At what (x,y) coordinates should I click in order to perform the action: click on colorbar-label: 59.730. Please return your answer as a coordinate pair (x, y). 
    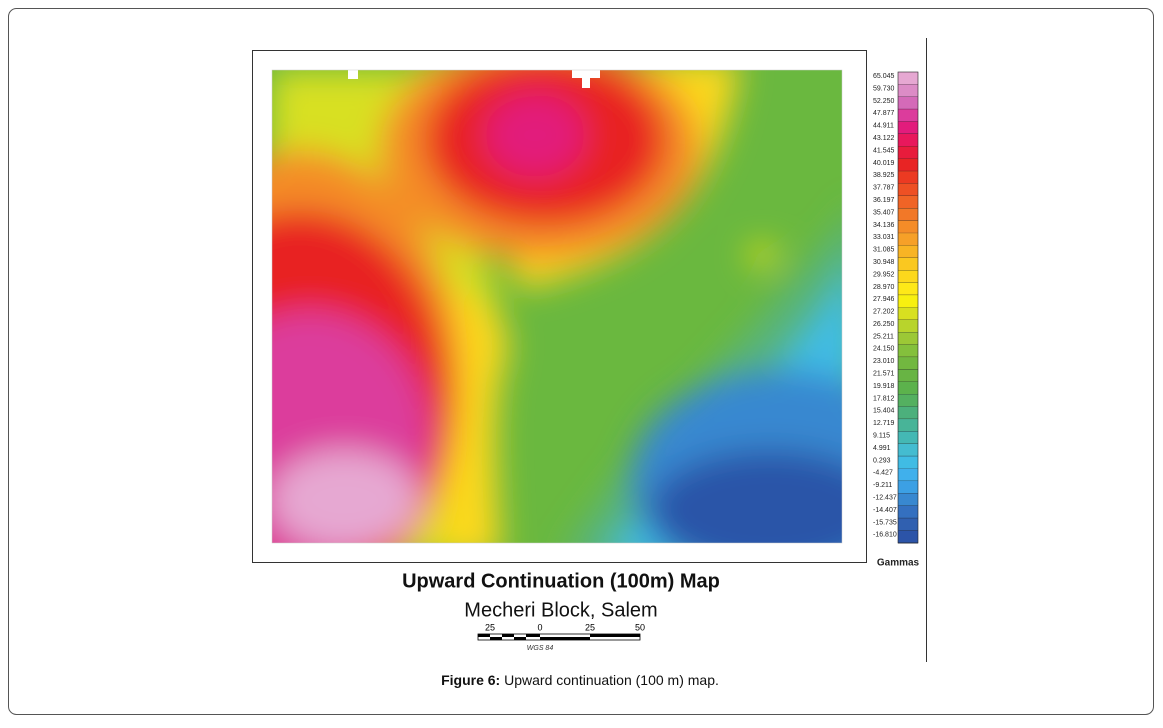
    Looking at the image, I should click on (884, 88).